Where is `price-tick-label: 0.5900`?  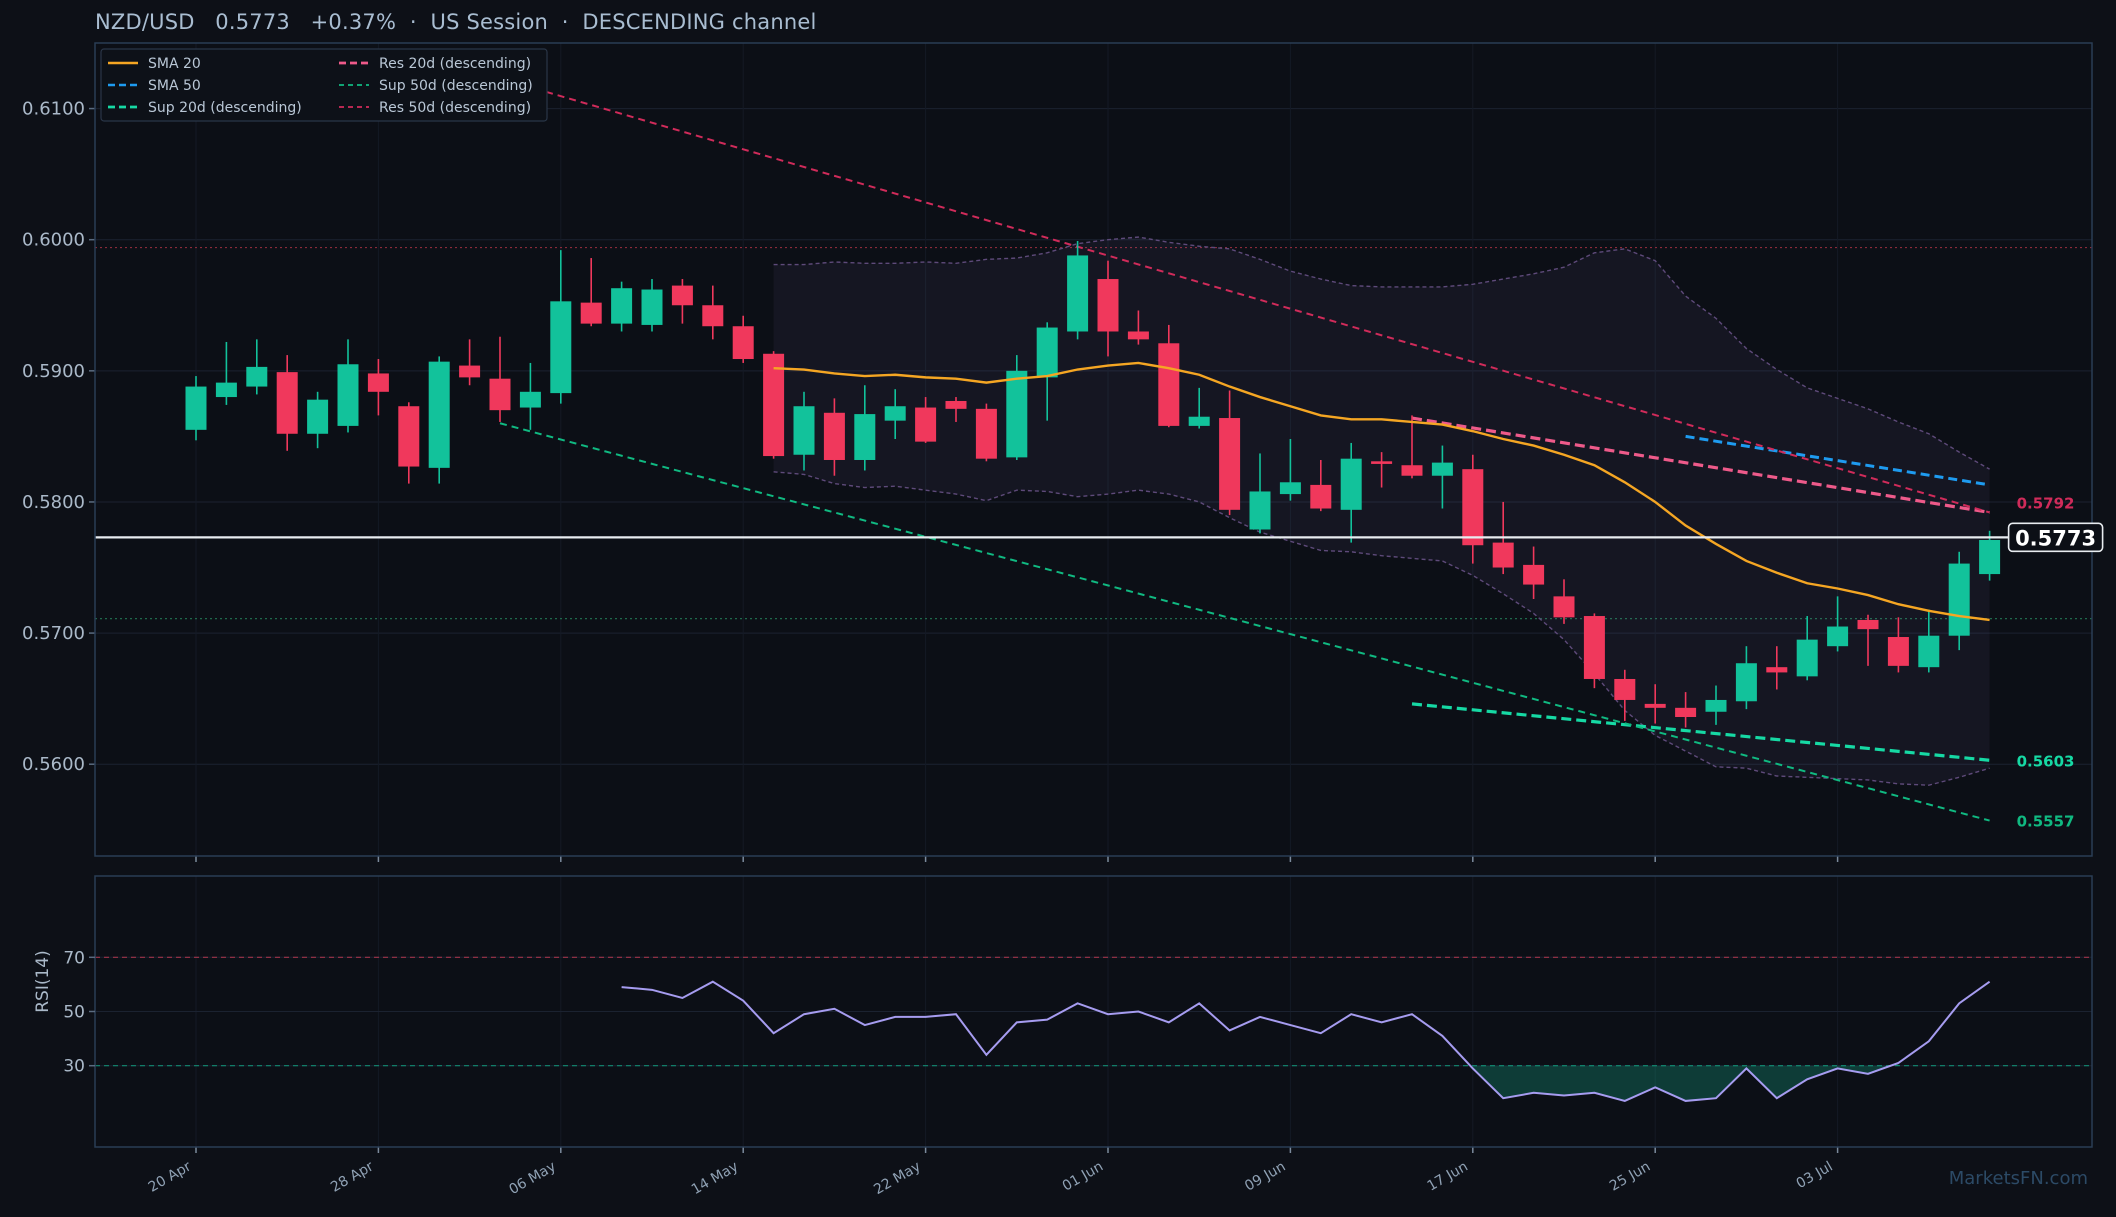
price-tick-label: 0.5900 is located at coordinates (53, 371).